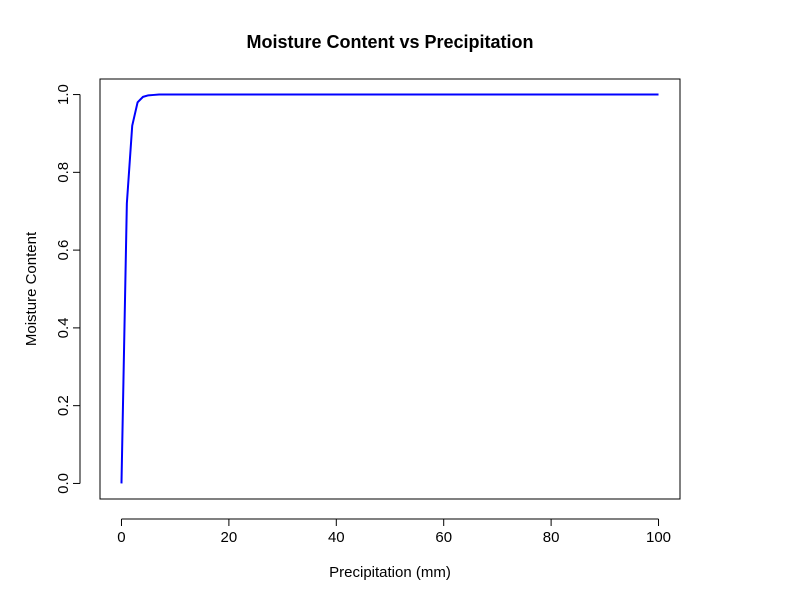  I want to click on x-tick-label: 80, so click(551, 537).